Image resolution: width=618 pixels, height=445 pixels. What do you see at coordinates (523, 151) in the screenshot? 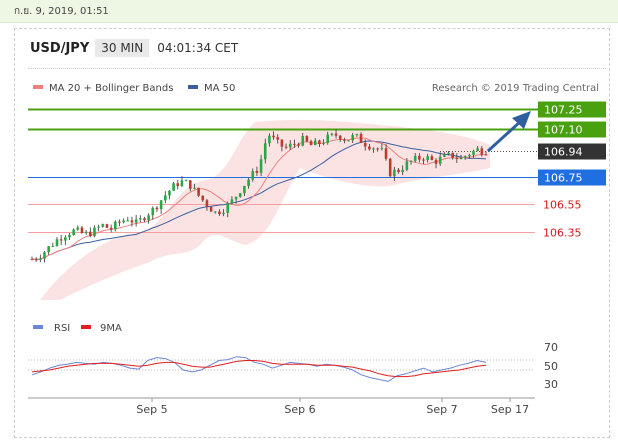
I see `price-level-106-94: 106.94` at bounding box center [523, 151].